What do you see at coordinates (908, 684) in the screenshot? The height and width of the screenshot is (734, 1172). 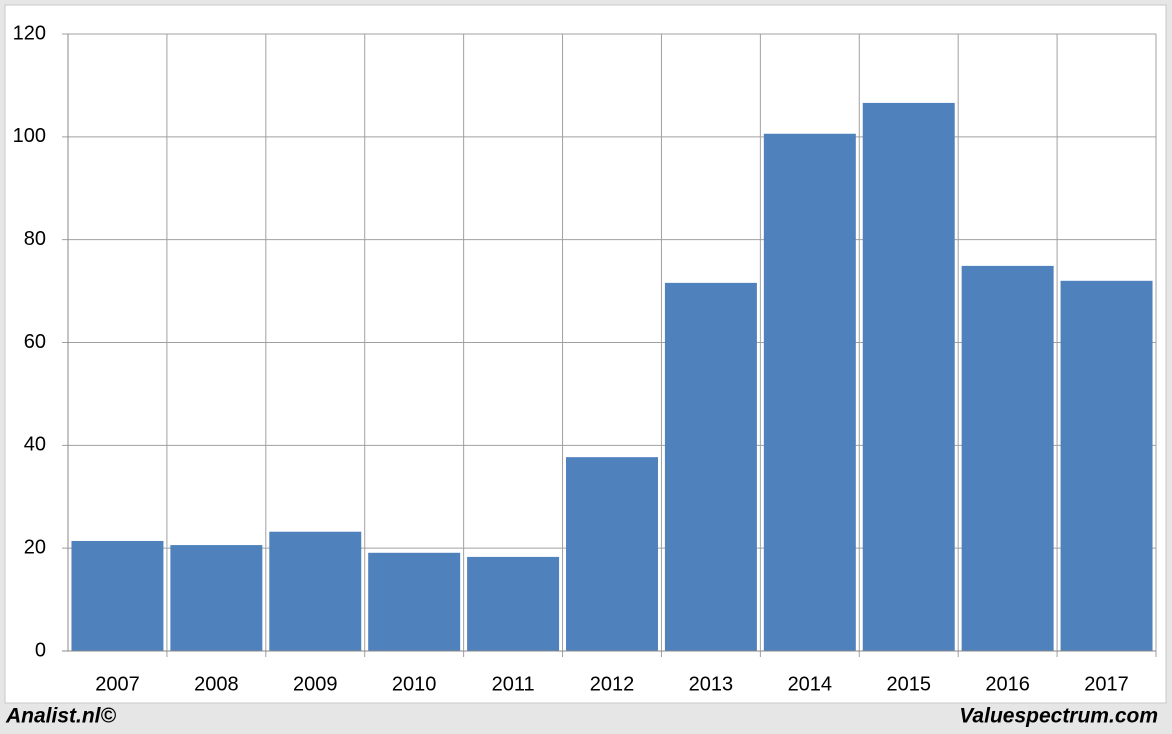 I see `x-tick-label: 2015` at bounding box center [908, 684].